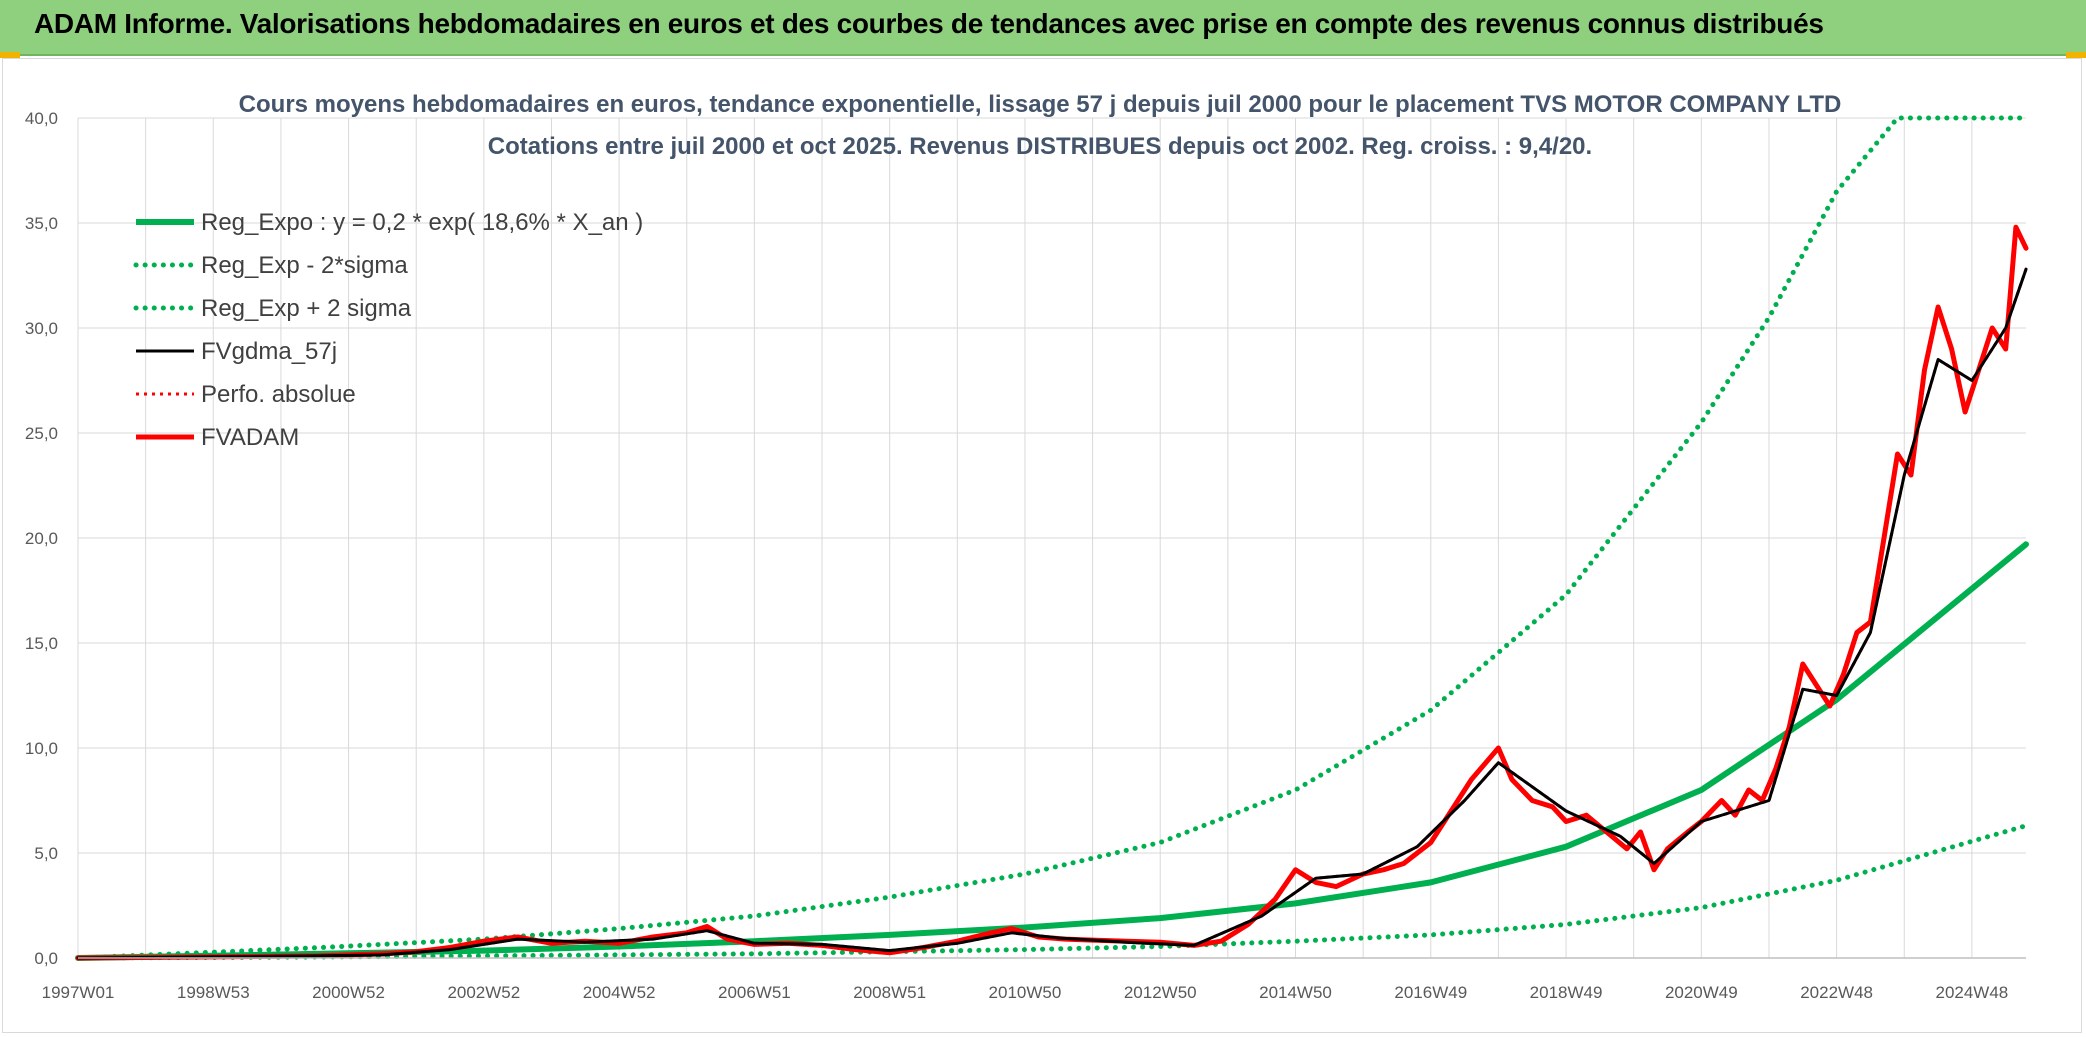  I want to click on x-tick-label: 2014W50, so click(1295, 992).